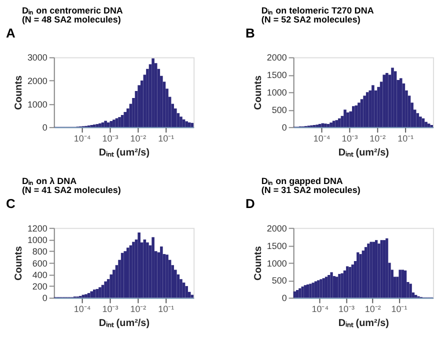 Image resolution: width=439 pixels, height=349 pixels. What do you see at coordinates (310, 189) in the screenshot?
I see `chart-subtitle: (N = 31 SA2 molecules)` at bounding box center [310, 189].